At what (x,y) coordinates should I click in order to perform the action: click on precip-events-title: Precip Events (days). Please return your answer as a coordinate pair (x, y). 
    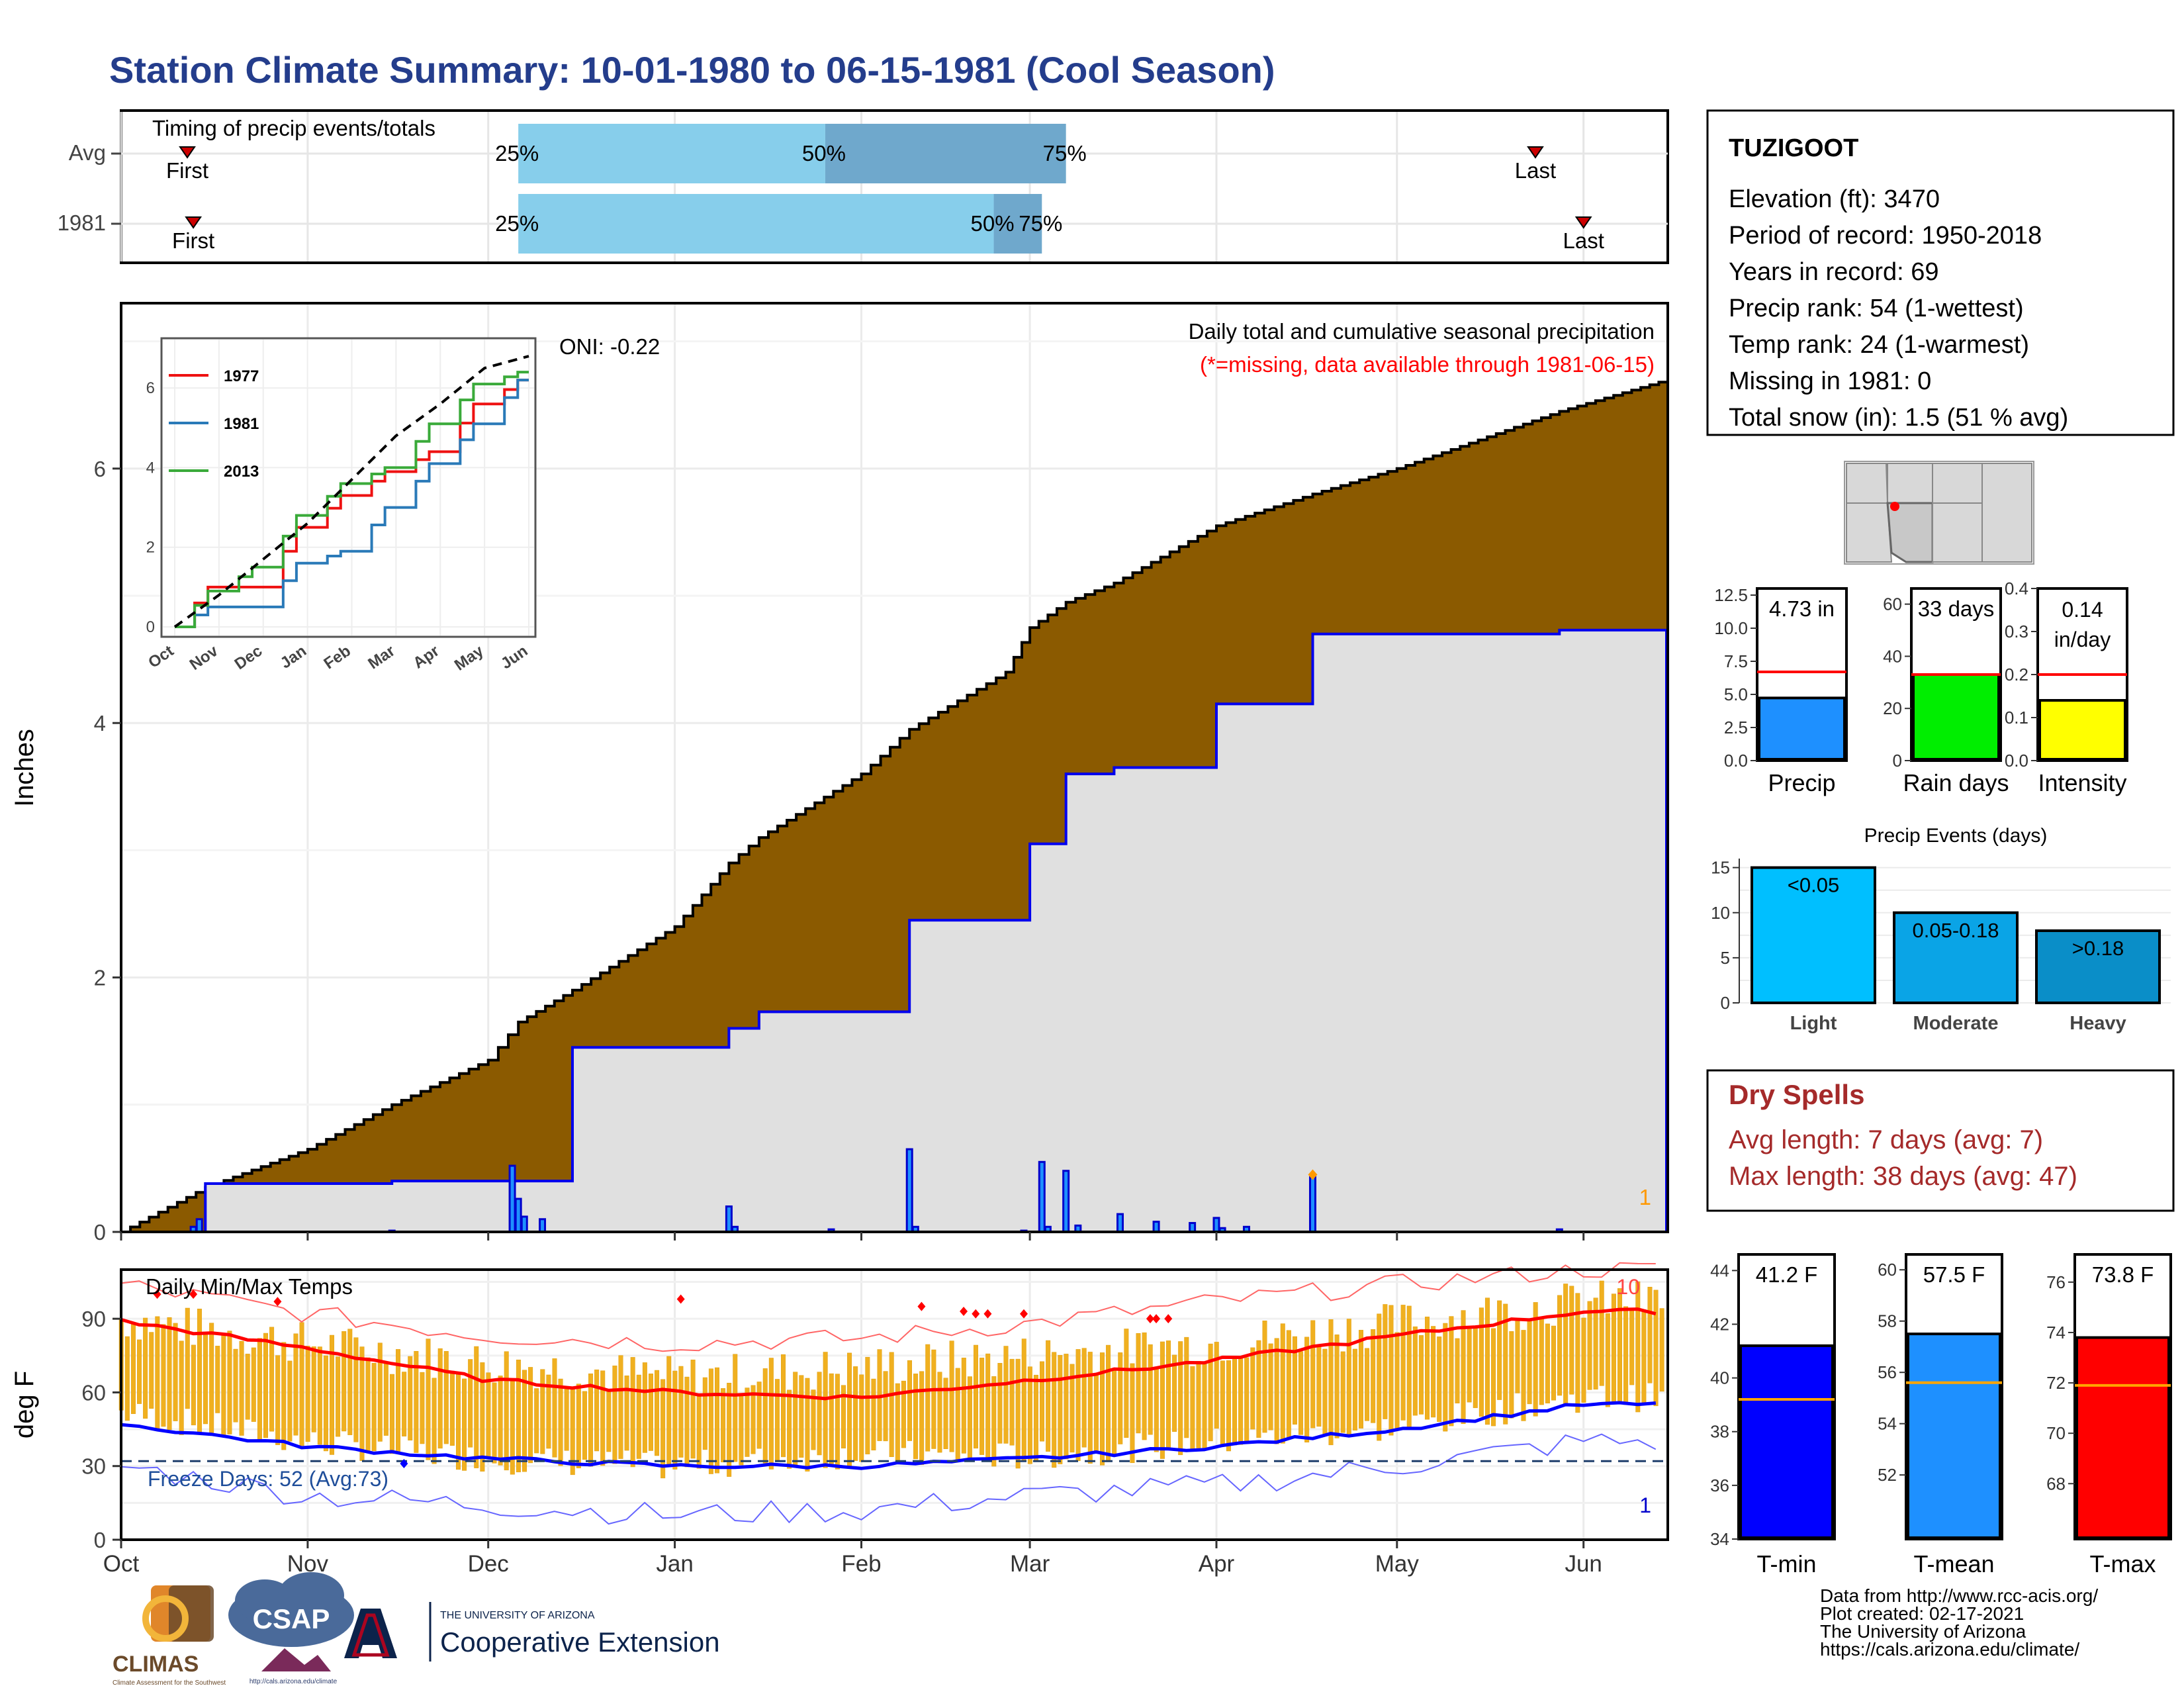
    Looking at the image, I should click on (1956, 836).